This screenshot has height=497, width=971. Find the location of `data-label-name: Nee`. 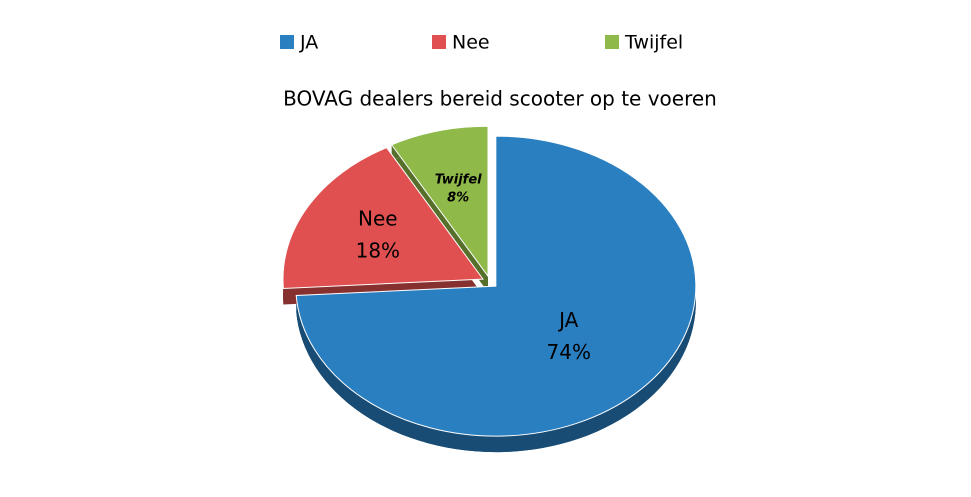

data-label-name: Nee is located at coordinates (378, 218).